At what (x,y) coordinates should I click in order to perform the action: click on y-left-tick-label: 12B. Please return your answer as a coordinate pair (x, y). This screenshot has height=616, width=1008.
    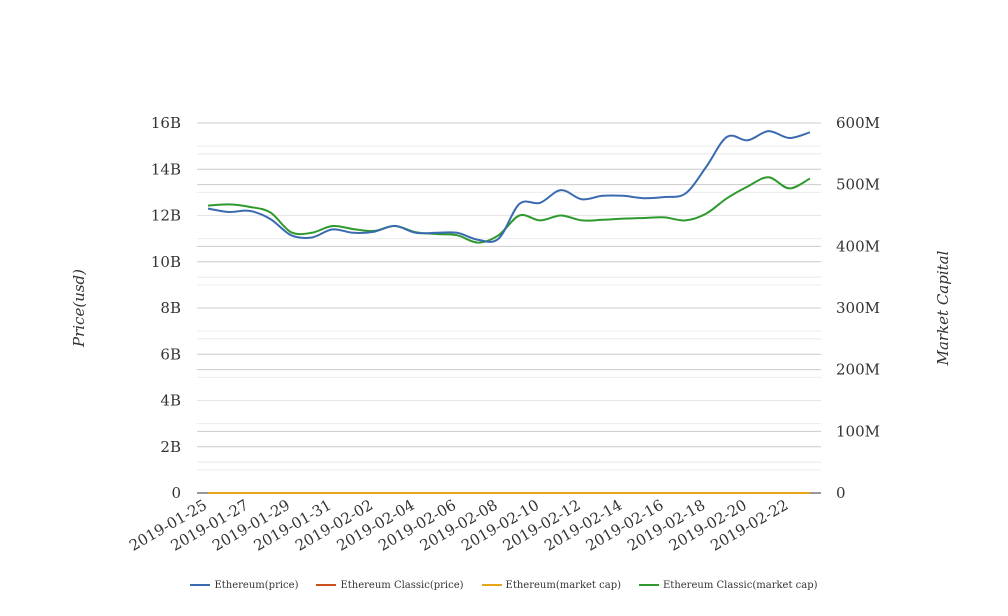
    Looking at the image, I should click on (166, 216).